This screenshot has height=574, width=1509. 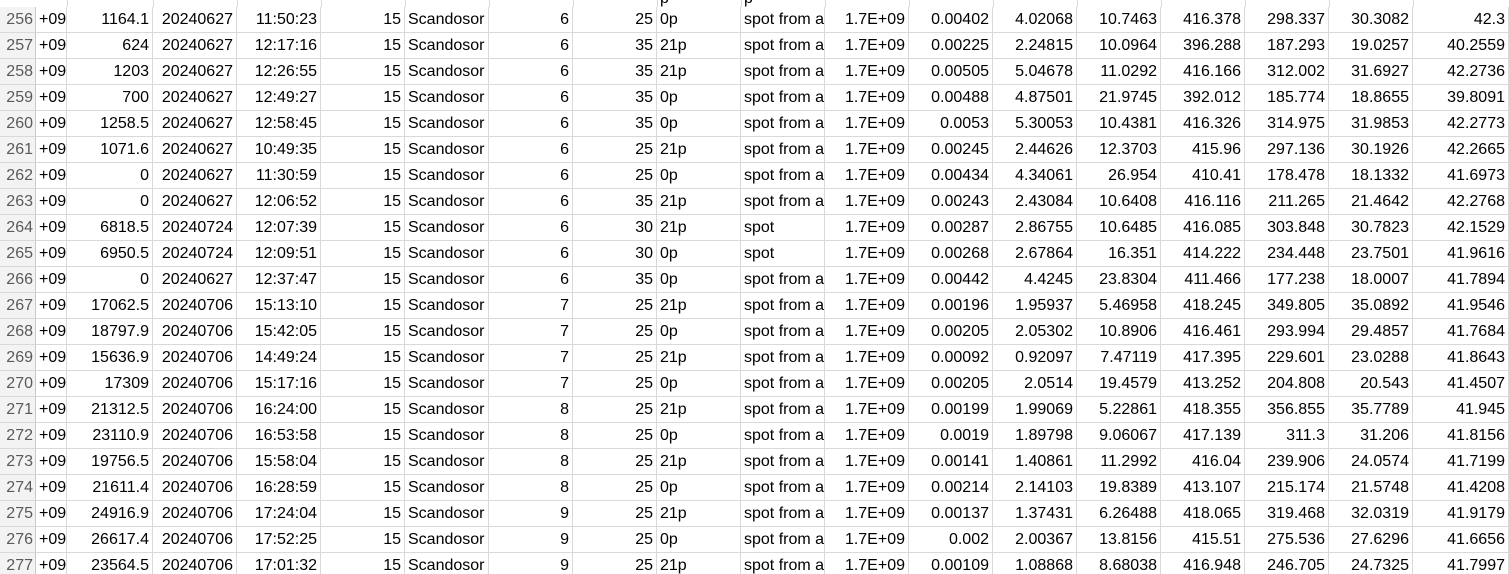 I want to click on cell-time: 11:30:59, so click(x=279, y=176).